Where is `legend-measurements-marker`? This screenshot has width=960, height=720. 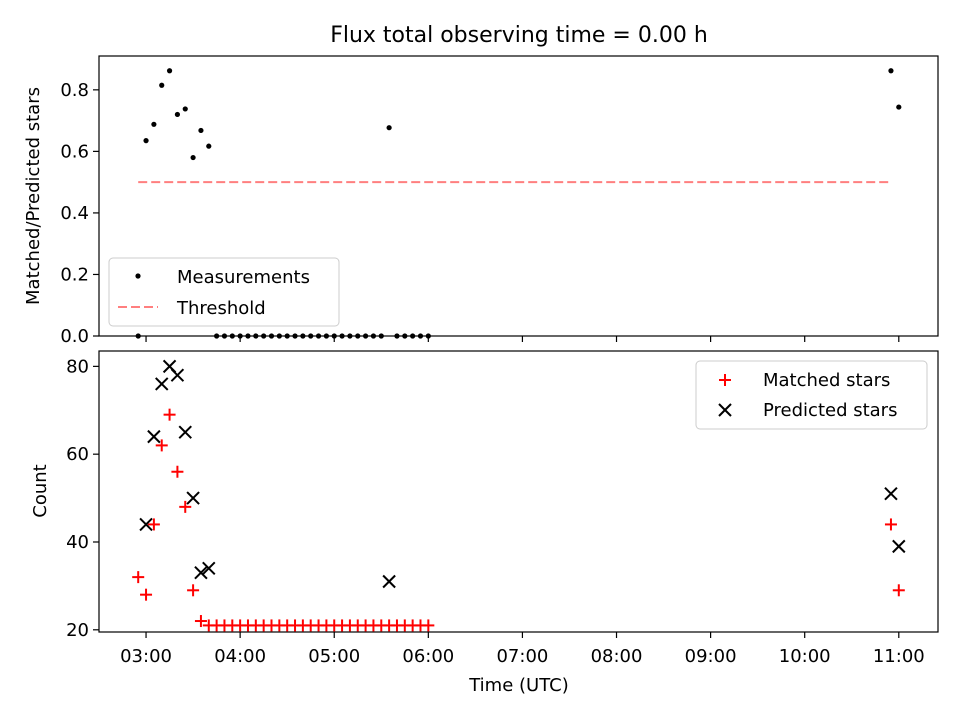 legend-measurements-marker is located at coordinates (138, 276).